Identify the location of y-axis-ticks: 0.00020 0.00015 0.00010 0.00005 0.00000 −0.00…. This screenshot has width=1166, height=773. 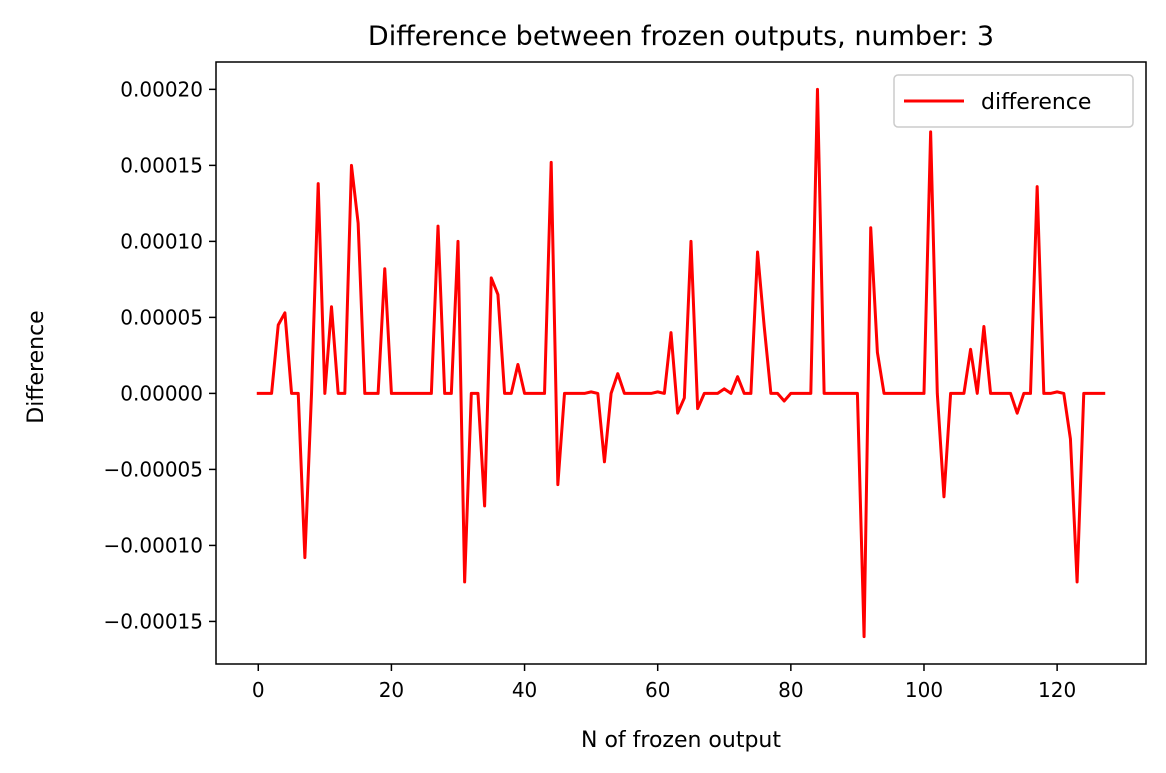
(160, 355).